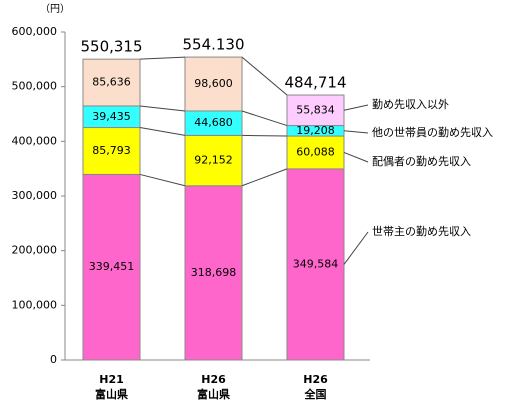 This screenshot has height=405, width=514. Describe the element at coordinates (35, 195) in the screenshot. I see `y-tick-label: 300,000` at that location.